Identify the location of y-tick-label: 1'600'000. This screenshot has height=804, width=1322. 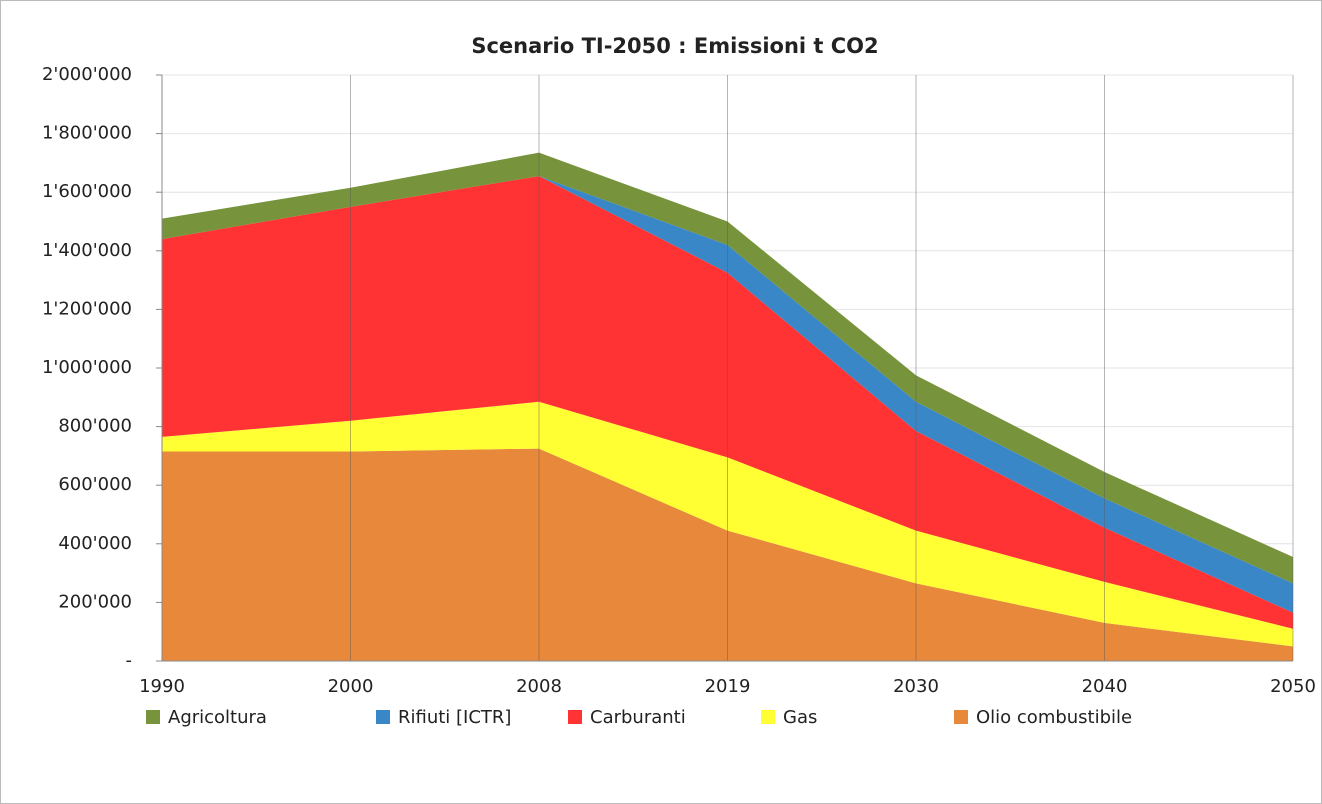
(87, 191).